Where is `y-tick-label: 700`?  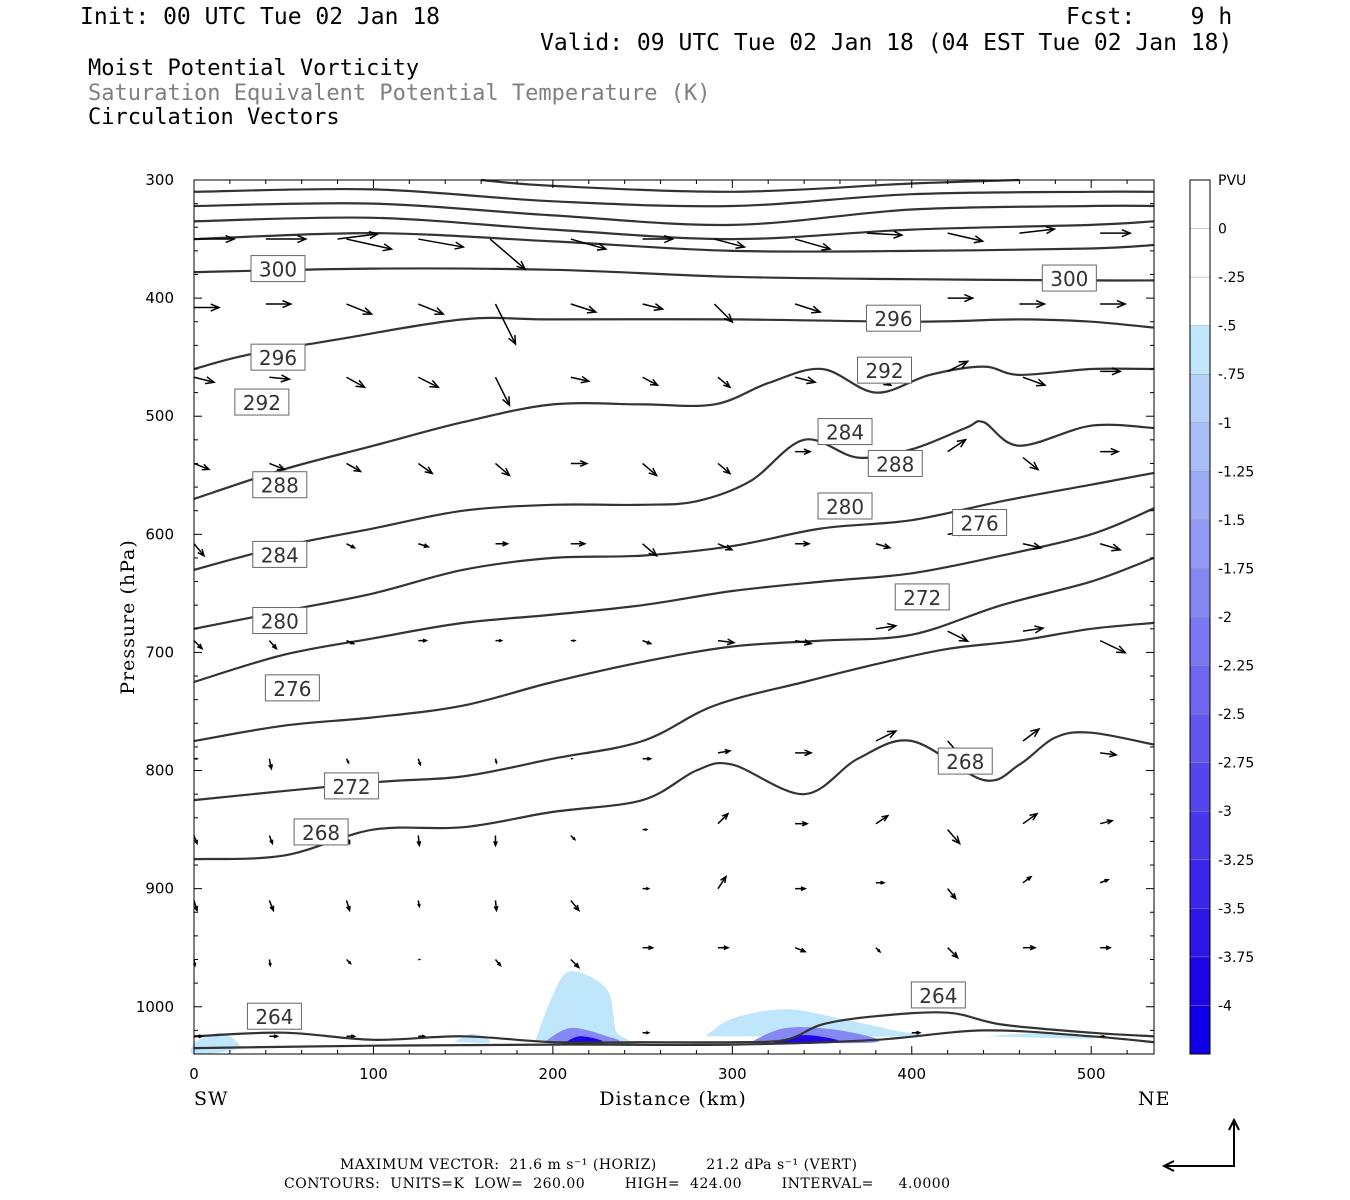
y-tick-label: 700 is located at coordinates (159, 652).